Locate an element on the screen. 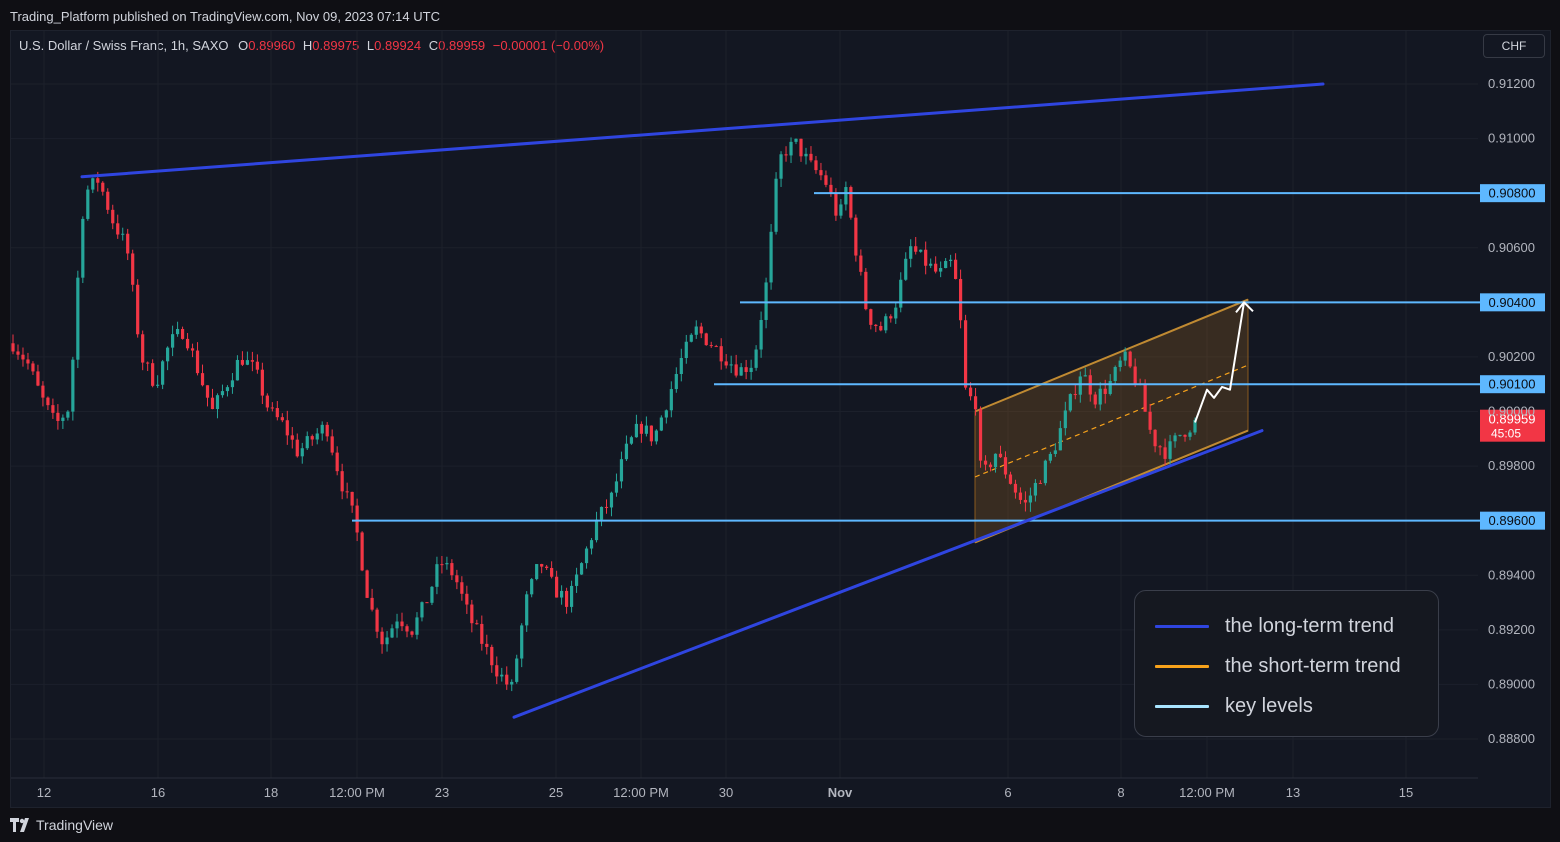  open-label: O is located at coordinates (243, 45).